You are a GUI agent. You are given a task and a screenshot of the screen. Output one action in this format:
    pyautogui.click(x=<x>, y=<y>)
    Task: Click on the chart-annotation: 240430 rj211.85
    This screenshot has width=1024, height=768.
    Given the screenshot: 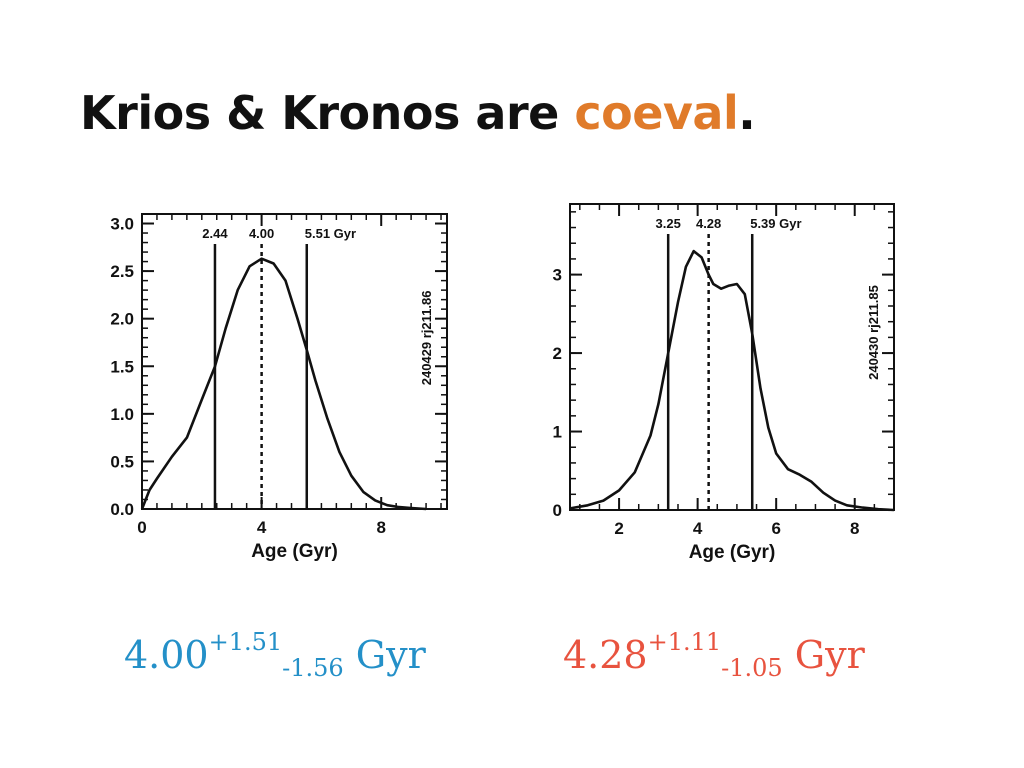 What is the action you would take?
    pyautogui.click(x=873, y=332)
    